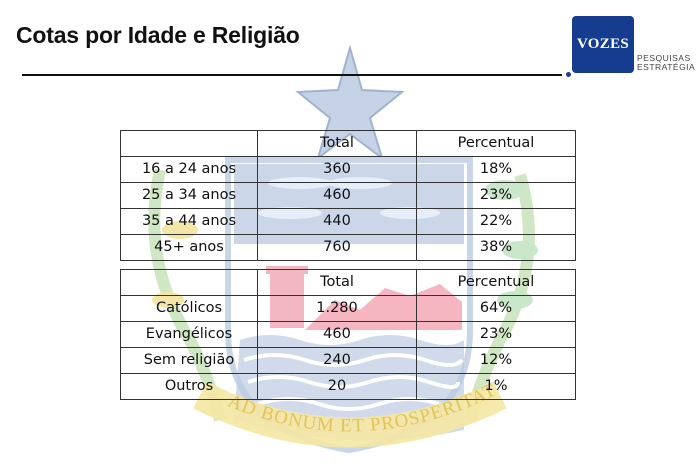 The width and height of the screenshot is (697, 465). What do you see at coordinates (496, 308) in the screenshot?
I see `row-percent: 64%` at bounding box center [496, 308].